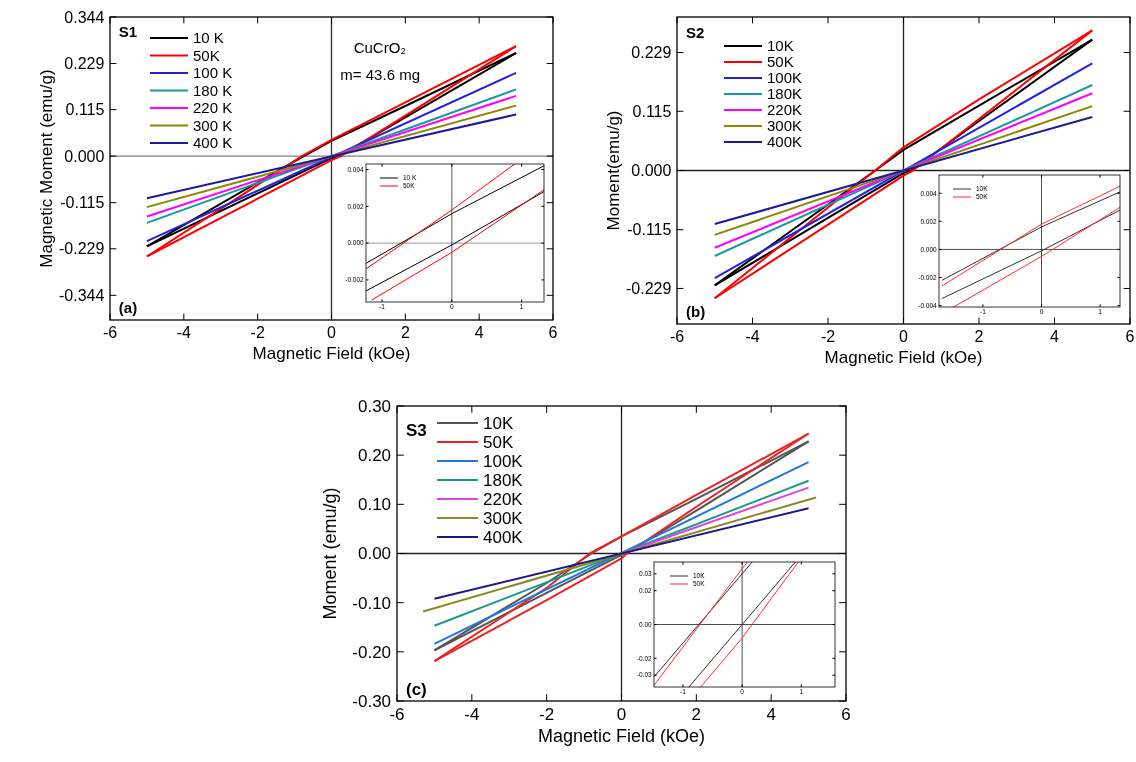 The image size is (1136, 762). Describe the element at coordinates (614, 170) in the screenshot. I see `y-axis-title: Moment(emu/g)` at that location.